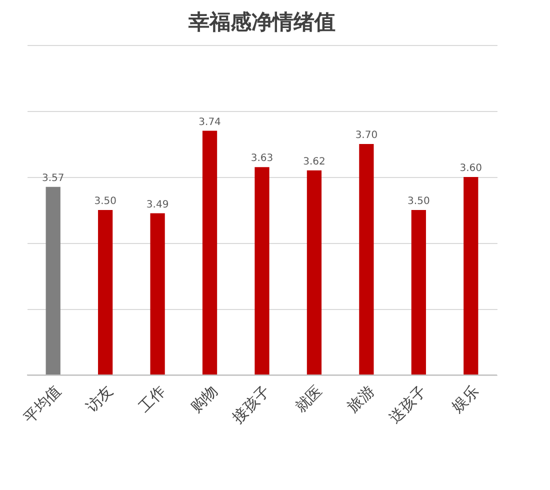 The image size is (550, 490). I want to click on x-tick-label: 旅游, so click(361, 399).